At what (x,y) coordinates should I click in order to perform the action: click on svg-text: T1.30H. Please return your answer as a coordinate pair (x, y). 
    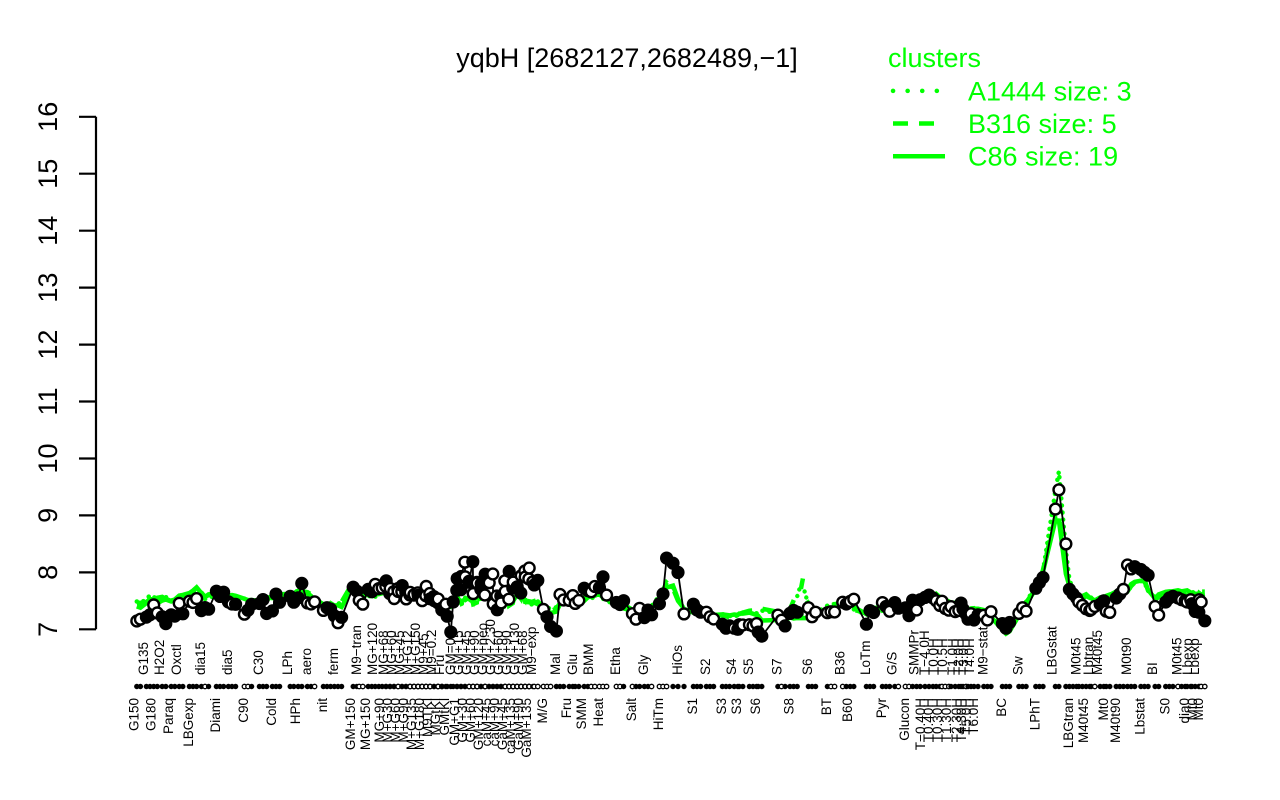
    Looking at the image, I should click on (946, 720).